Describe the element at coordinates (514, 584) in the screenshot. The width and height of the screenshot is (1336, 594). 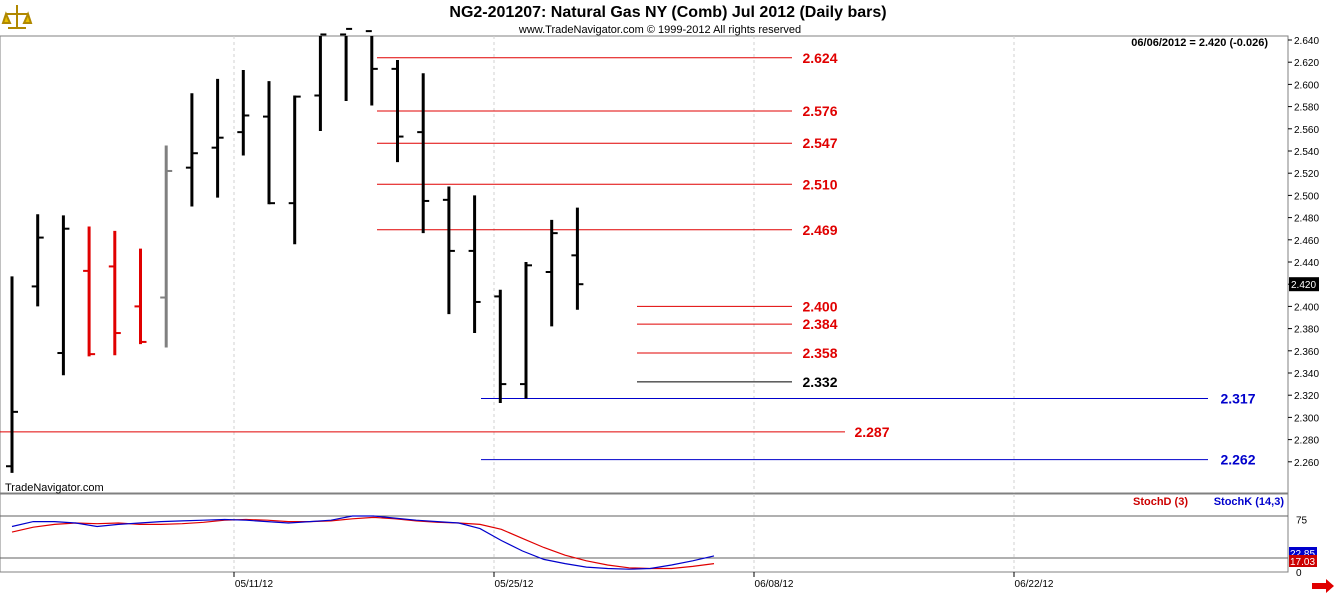
I see `date-axis-label: 05/25/12` at that location.